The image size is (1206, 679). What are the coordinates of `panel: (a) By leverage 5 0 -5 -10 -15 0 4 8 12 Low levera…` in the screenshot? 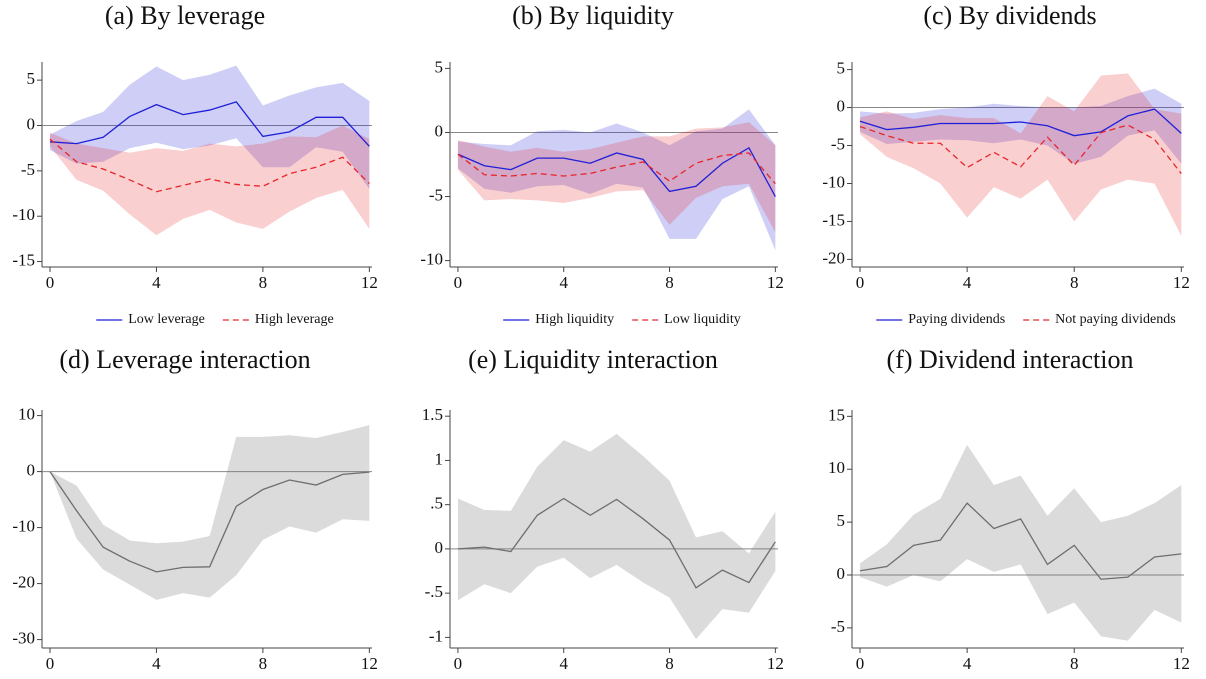 It's located at (195, 164).